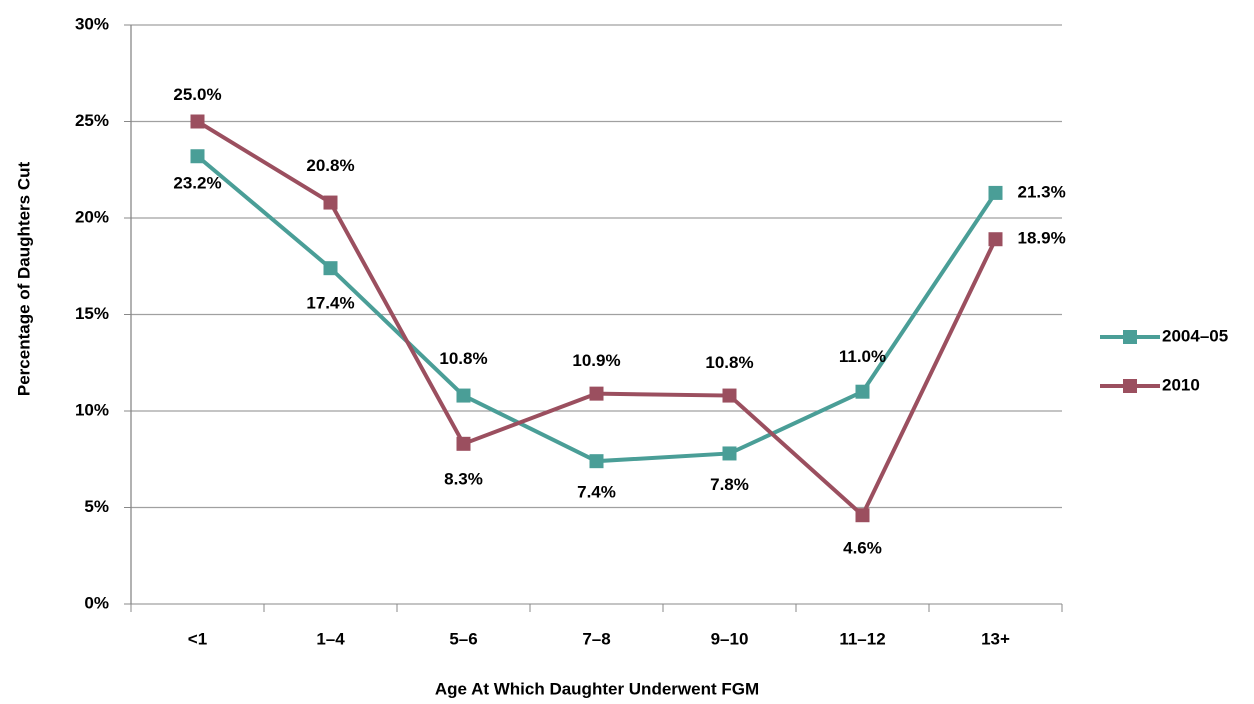 This screenshot has width=1254, height=704. Describe the element at coordinates (995, 638) in the screenshot. I see `x-tick-label: 13+` at that location.